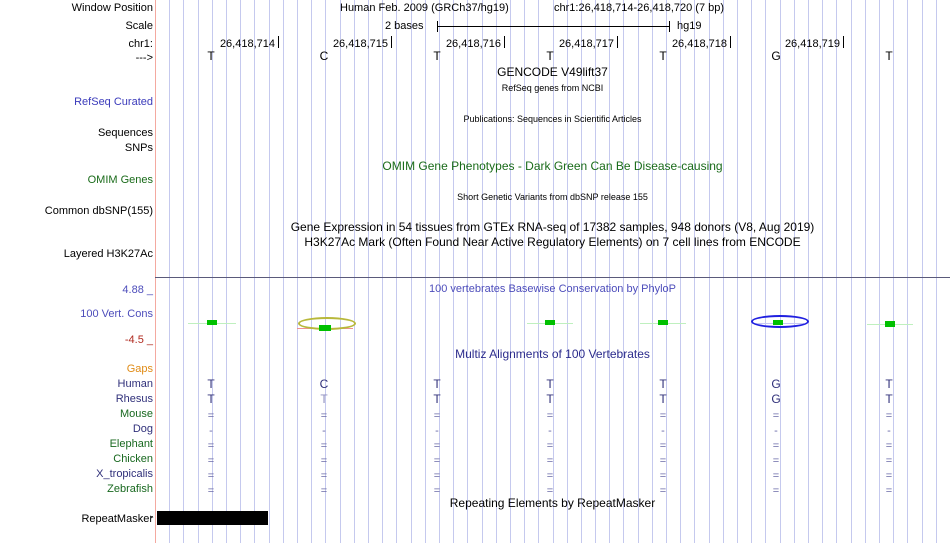 This screenshot has width=950, height=543. I want to click on label-species-elephant: Elephant, so click(131, 444).